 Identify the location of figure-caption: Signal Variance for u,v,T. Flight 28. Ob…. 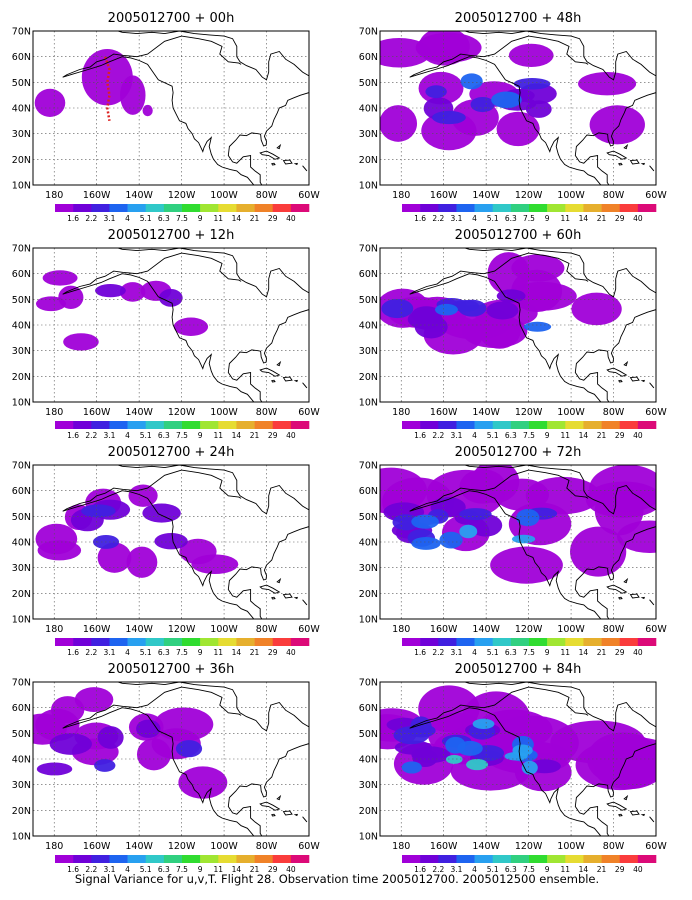
(337, 879).